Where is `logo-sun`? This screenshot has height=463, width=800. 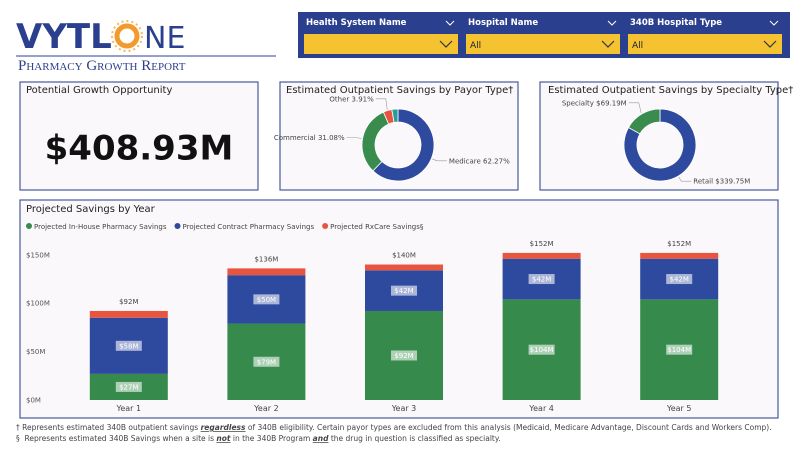
logo-sun is located at coordinates (127, 36).